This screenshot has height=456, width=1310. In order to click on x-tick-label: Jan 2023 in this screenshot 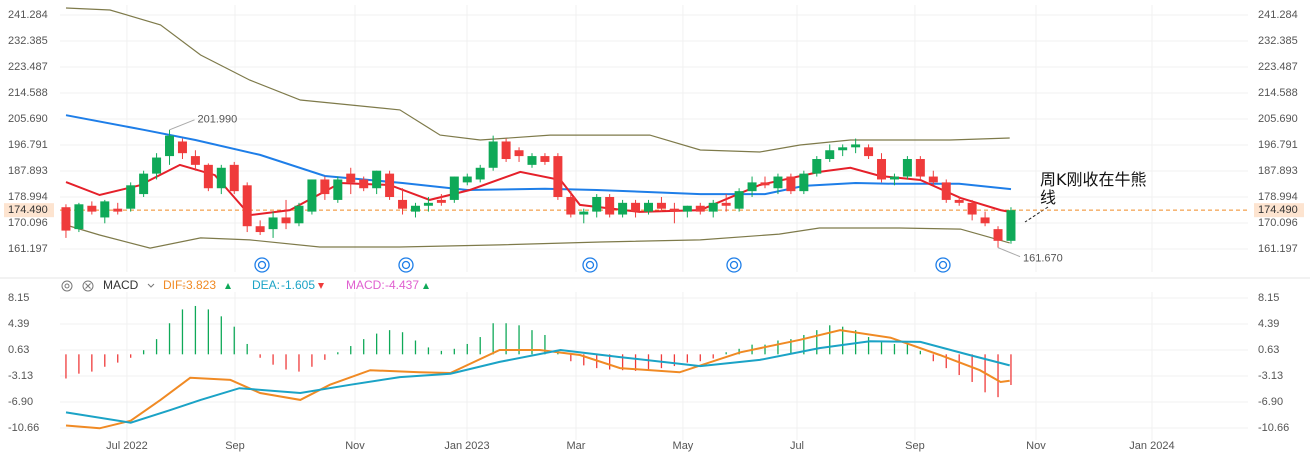, I will do `click(466, 446)`.